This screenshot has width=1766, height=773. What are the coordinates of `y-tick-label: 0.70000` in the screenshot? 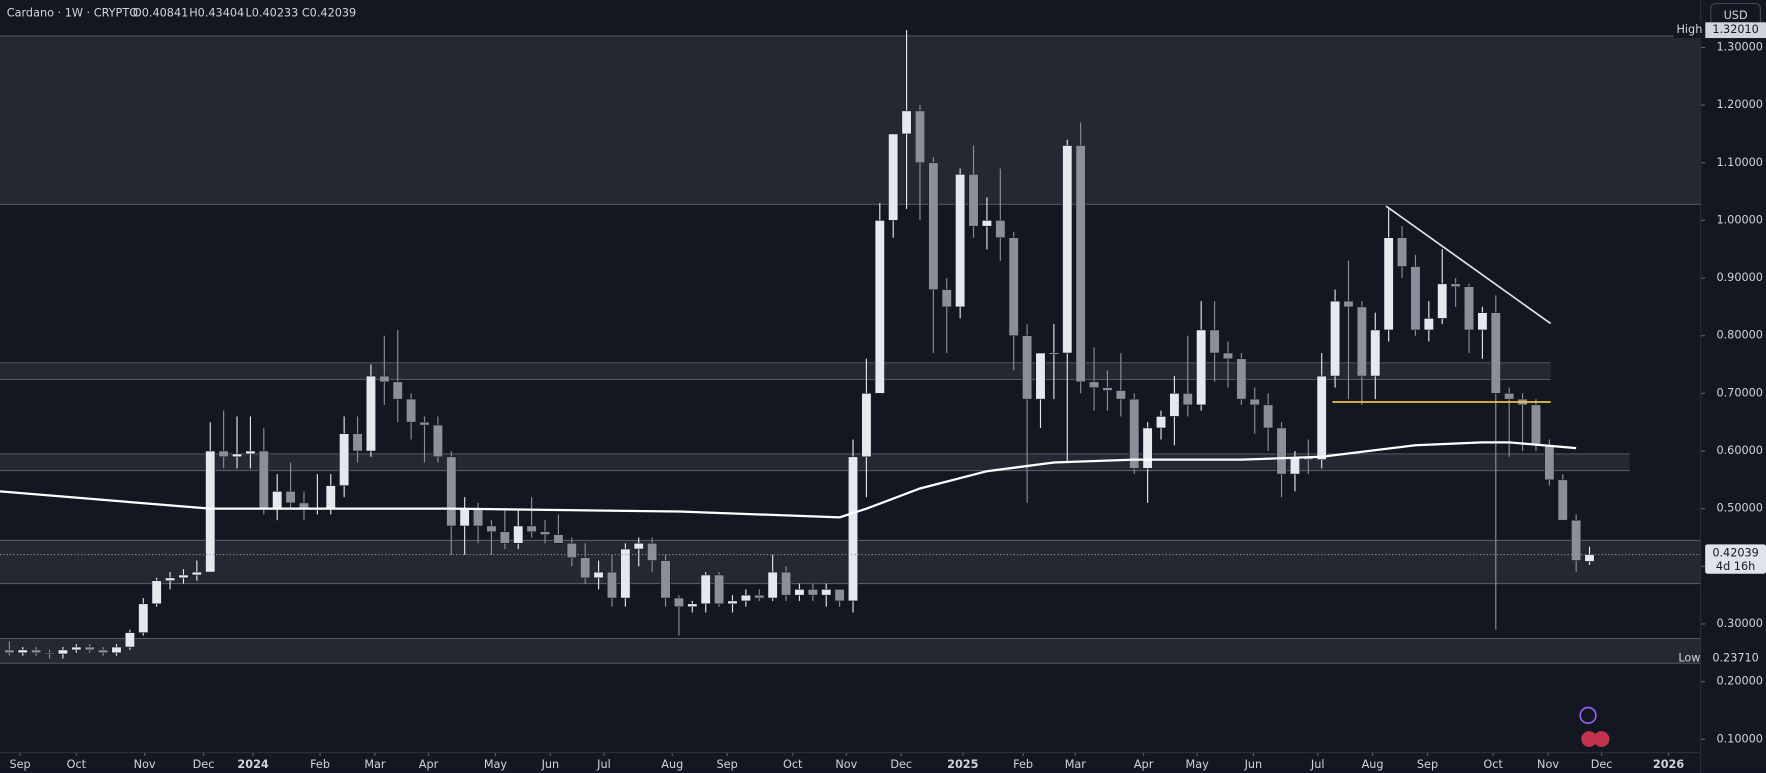 It's located at (1739, 392).